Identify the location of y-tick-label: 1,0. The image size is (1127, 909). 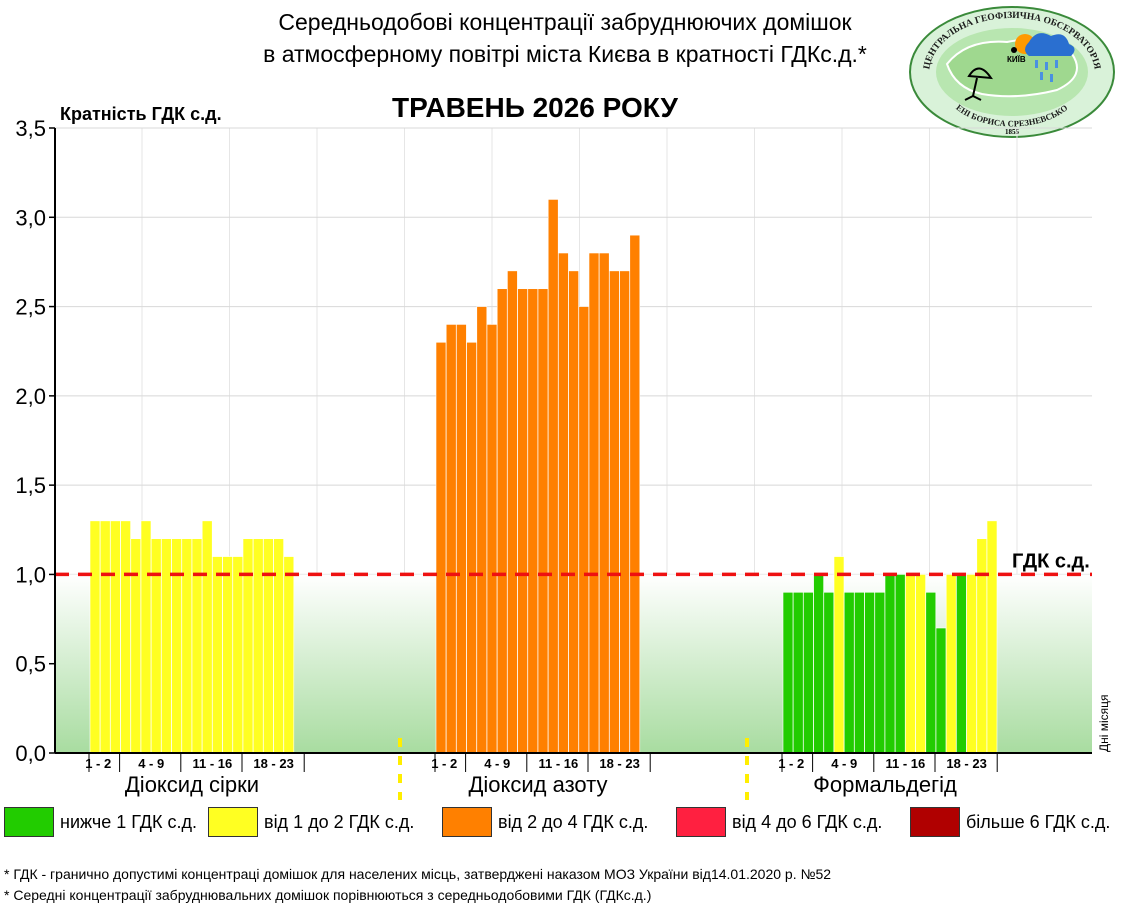
(30, 574).